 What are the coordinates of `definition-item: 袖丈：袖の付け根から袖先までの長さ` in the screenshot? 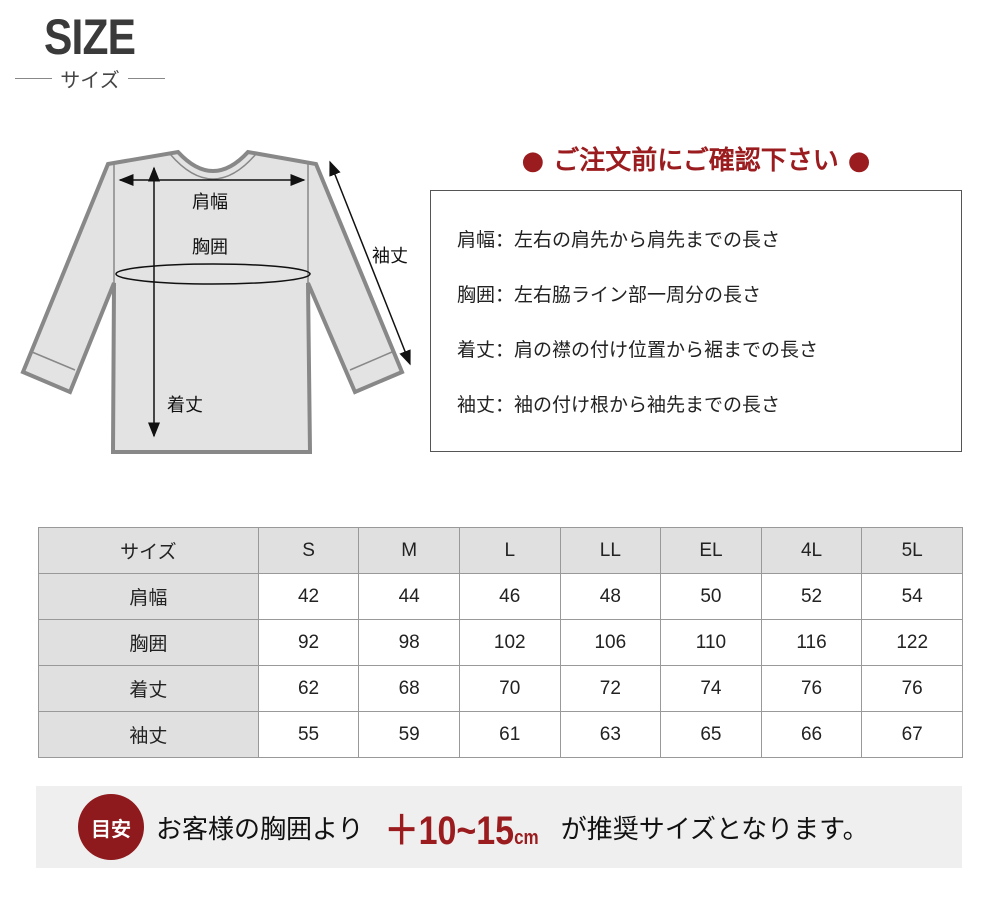 It's located at (619, 405).